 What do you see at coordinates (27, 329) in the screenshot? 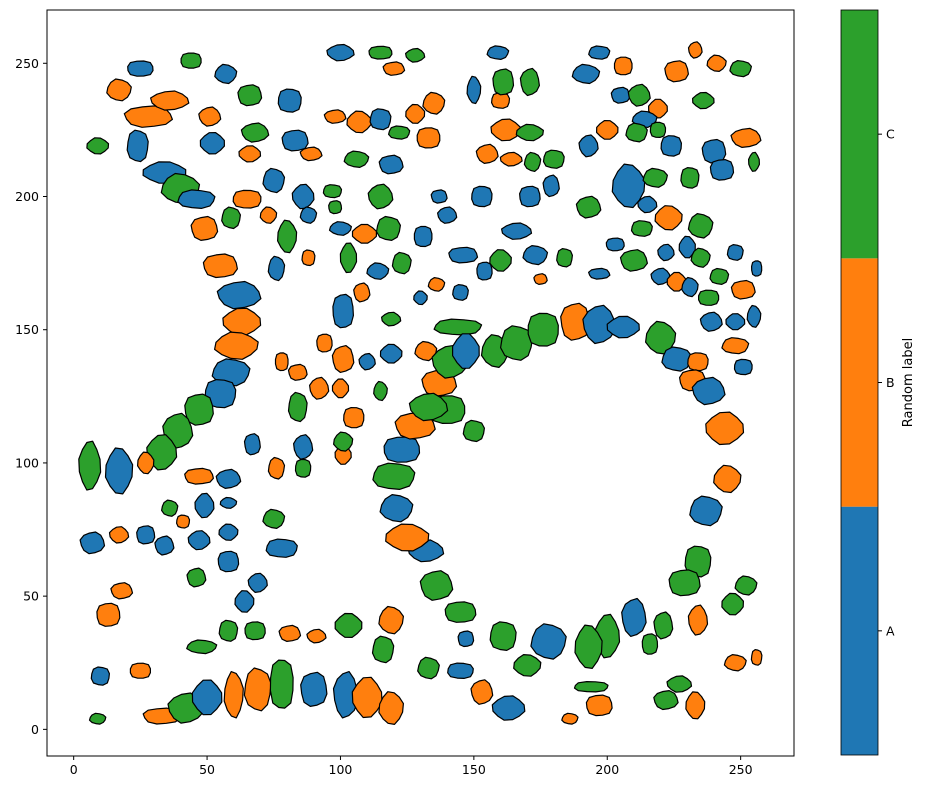
I see `y-tick-label: 150` at bounding box center [27, 329].